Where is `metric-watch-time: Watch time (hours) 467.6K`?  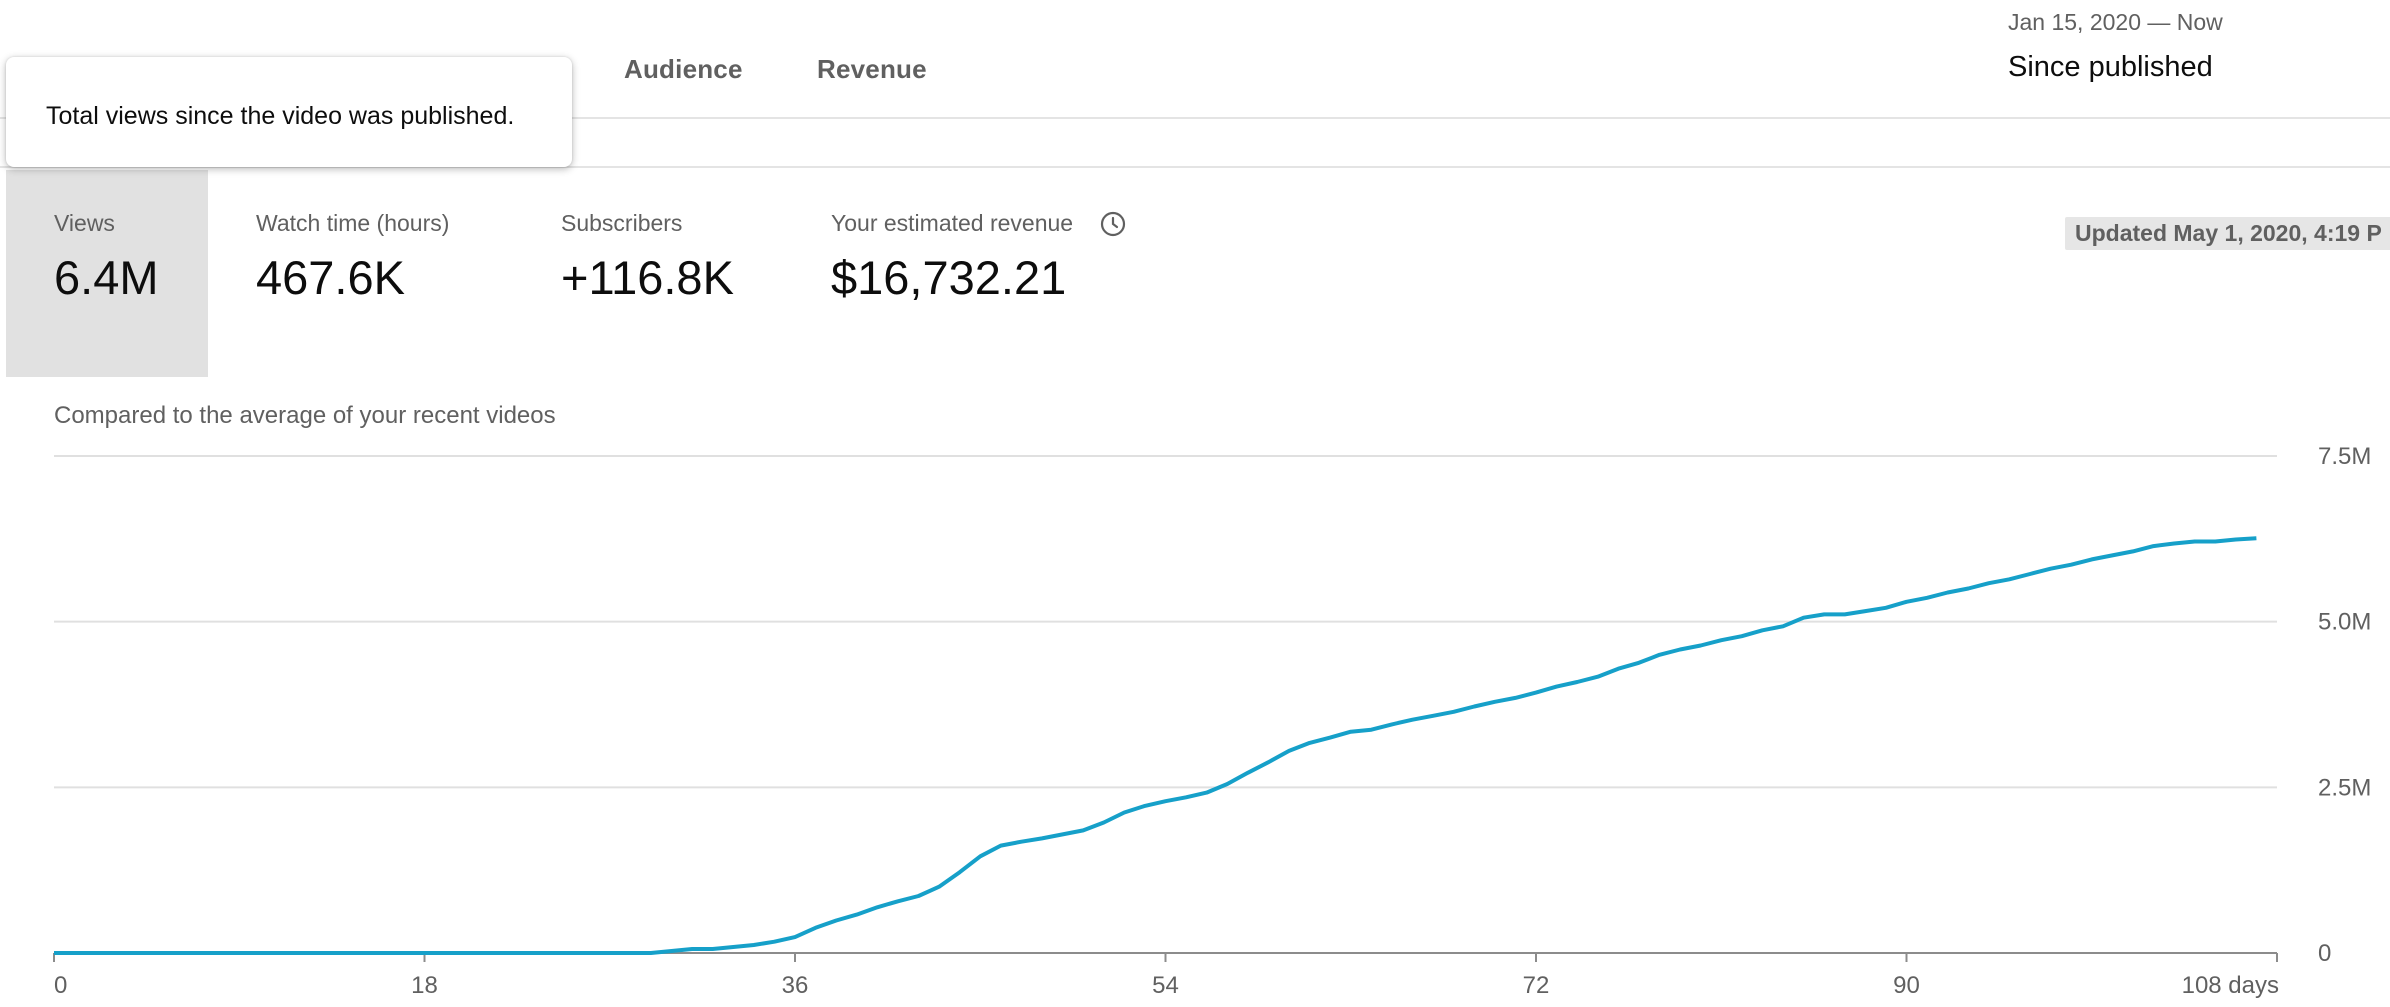
metric-watch-time: Watch time (hours) 467.6K is located at coordinates (380, 273).